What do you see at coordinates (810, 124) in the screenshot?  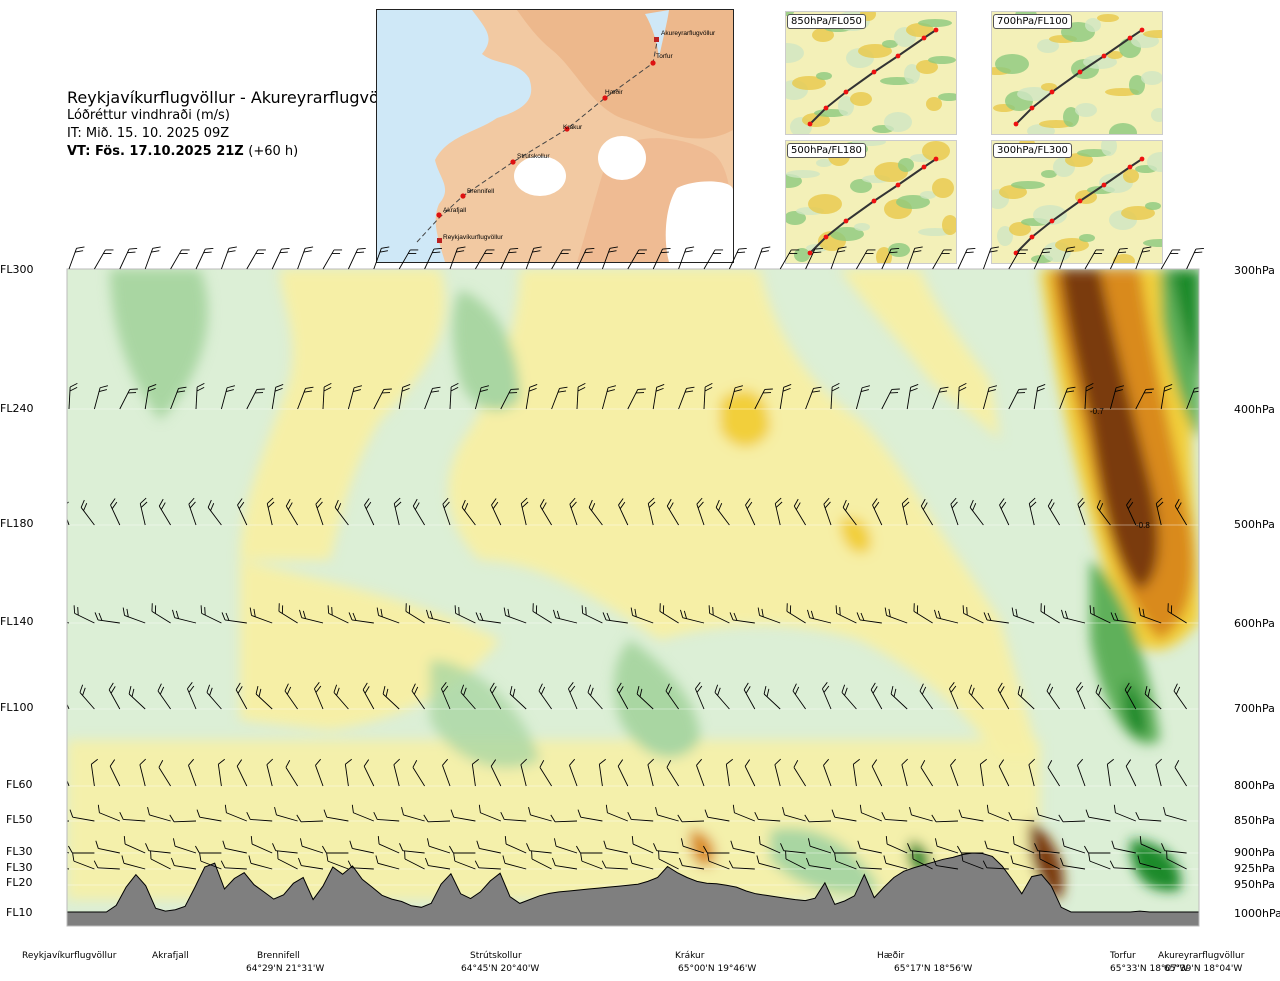 I see `thumb-waypoint` at bounding box center [810, 124].